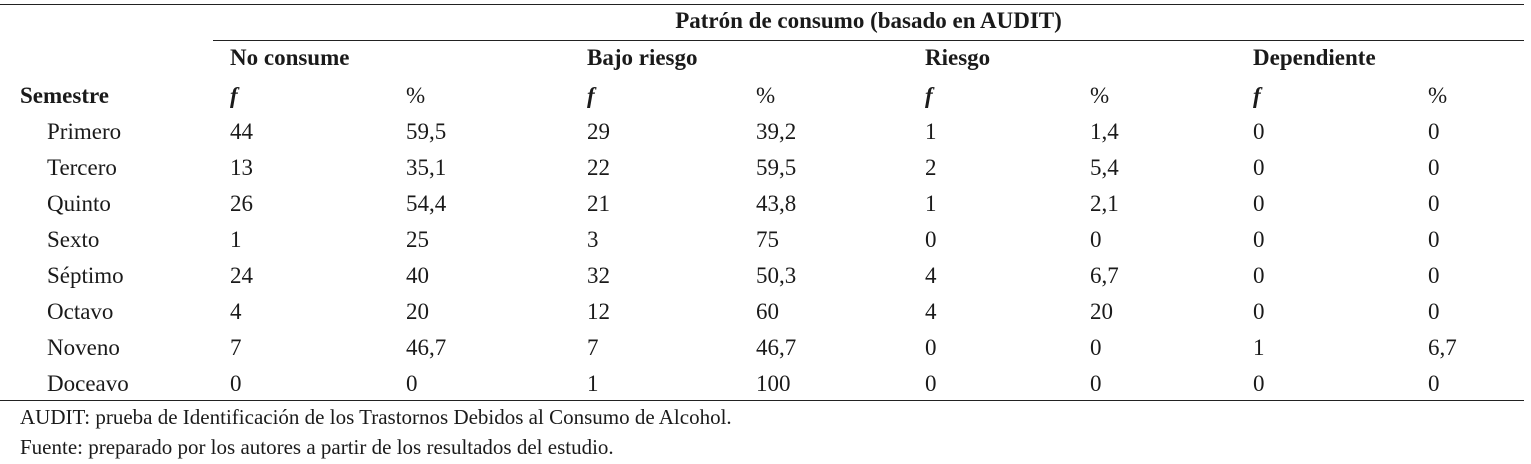  I want to click on table-cell: 60, so click(767, 311).